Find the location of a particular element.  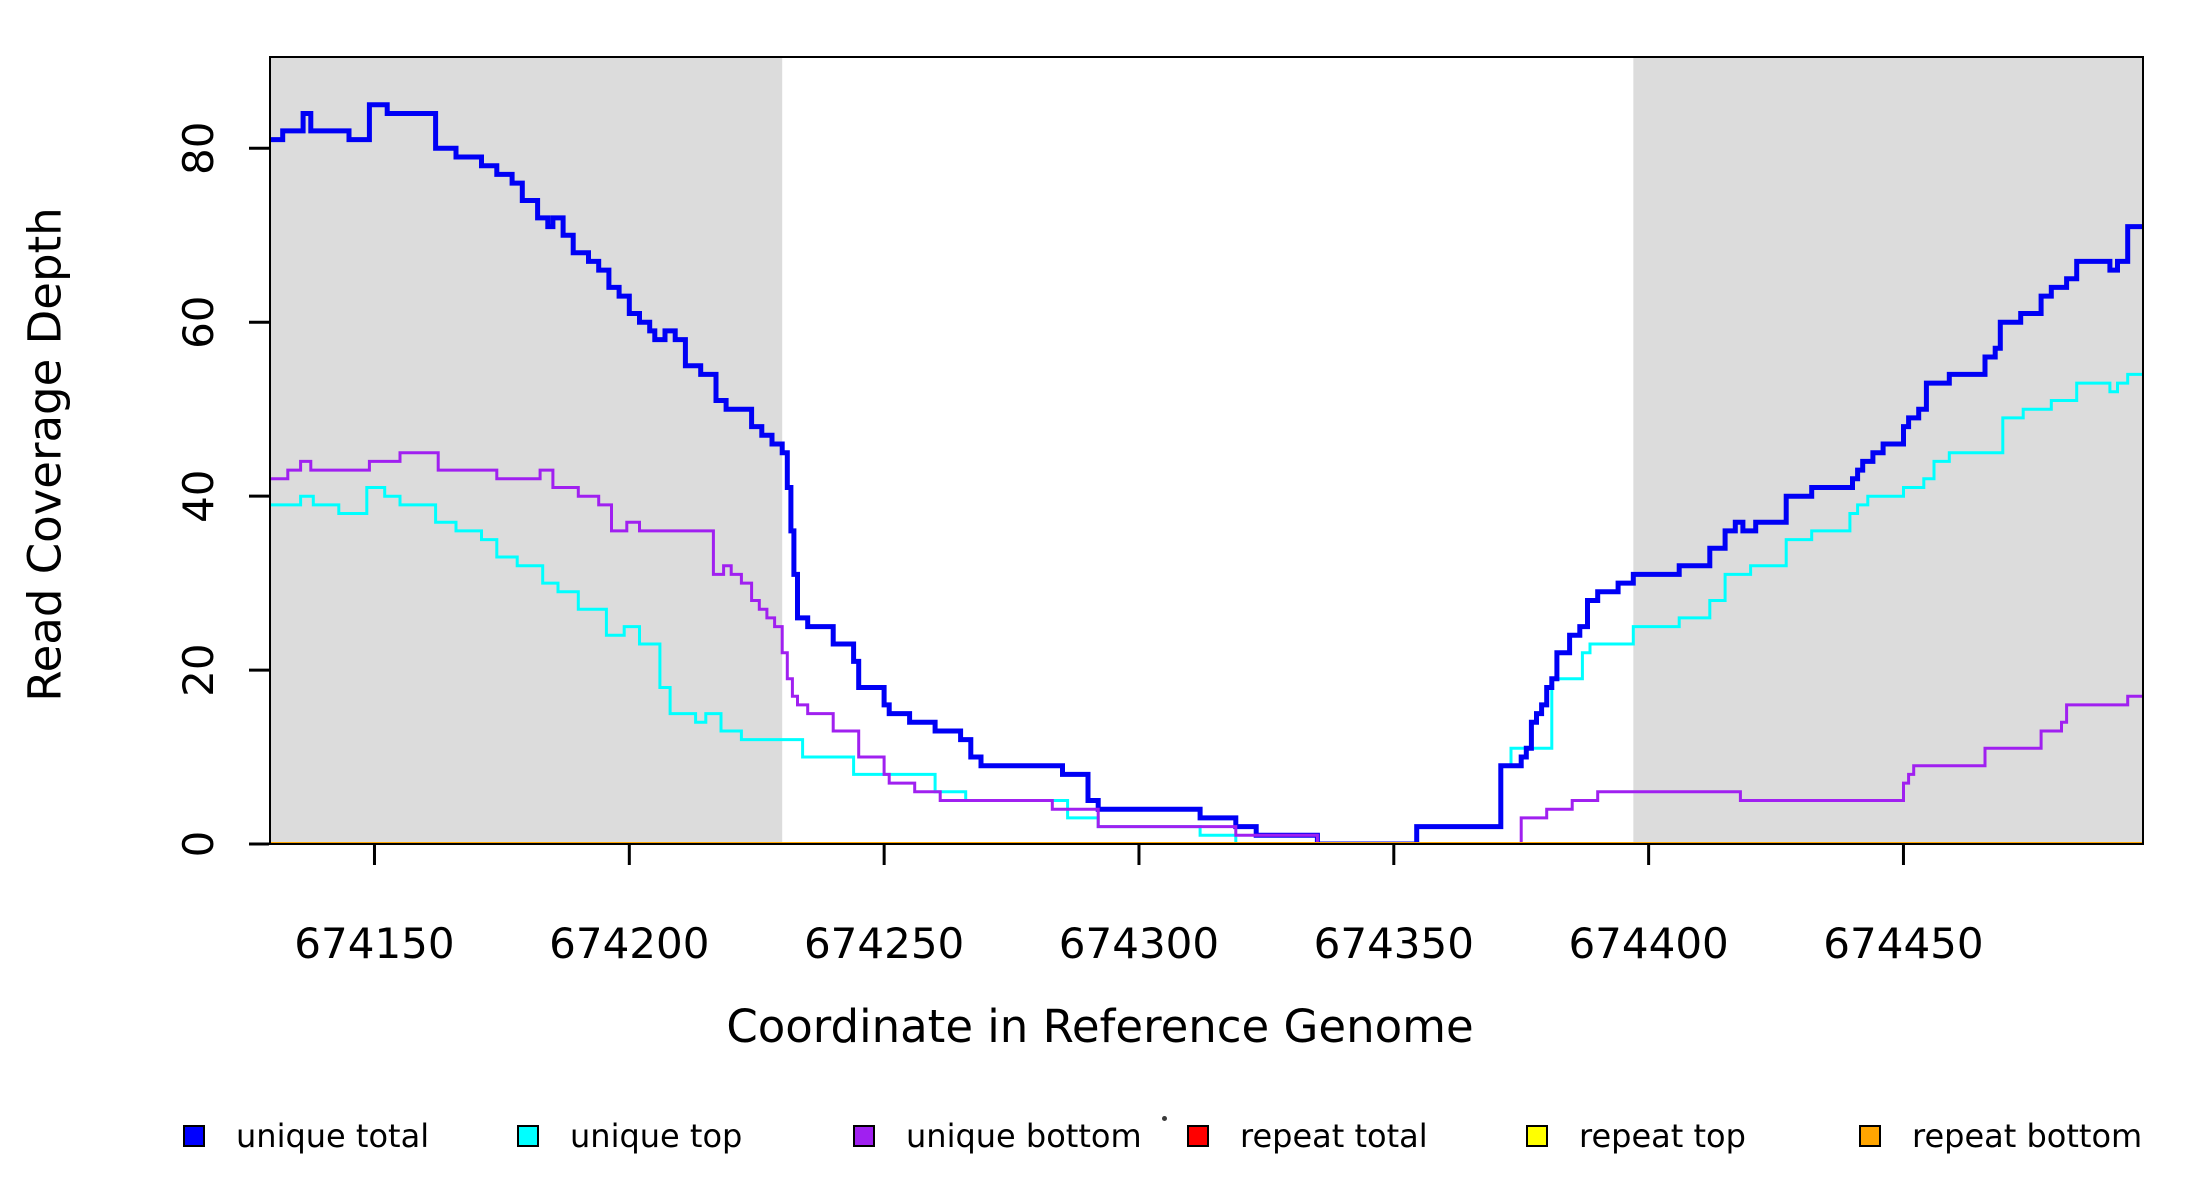

x-tick-label: 674350 is located at coordinates (1394, 943).